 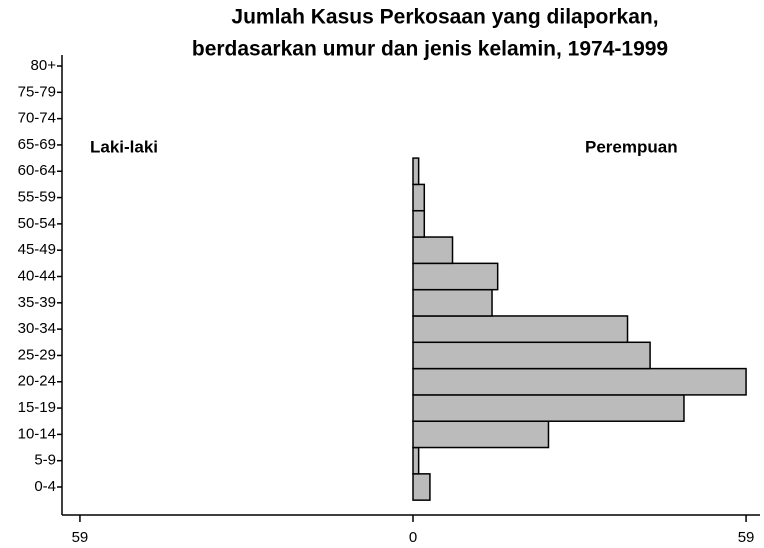 What do you see at coordinates (631, 146) in the screenshot?
I see `side-label: Perempuan` at bounding box center [631, 146].